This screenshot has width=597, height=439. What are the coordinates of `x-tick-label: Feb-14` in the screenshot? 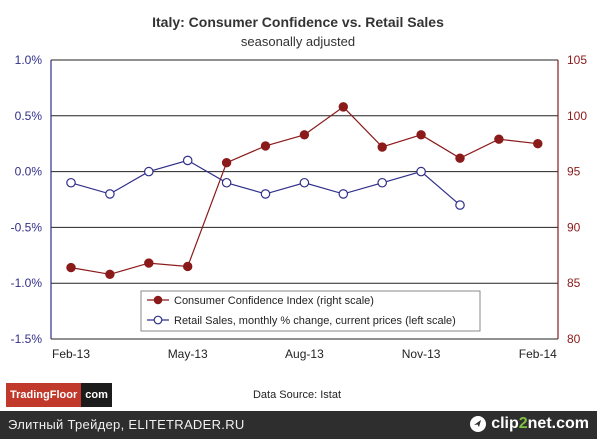 It's located at (538, 354).